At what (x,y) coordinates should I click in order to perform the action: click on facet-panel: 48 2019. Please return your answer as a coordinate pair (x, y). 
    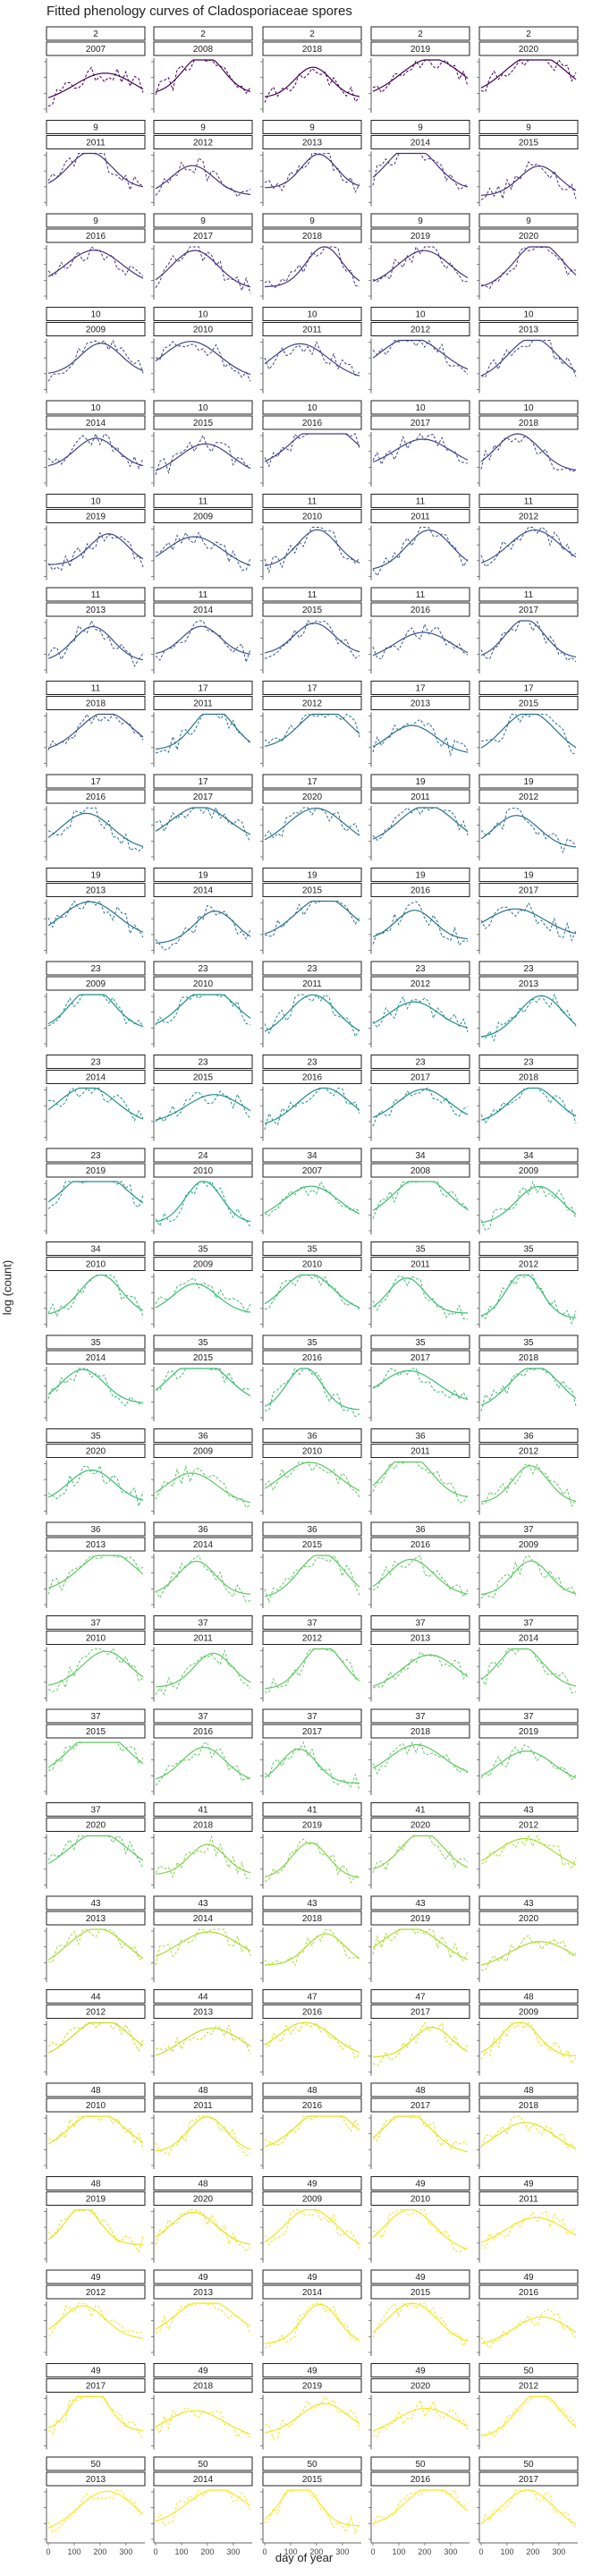
    Looking at the image, I should click on (95, 2219).